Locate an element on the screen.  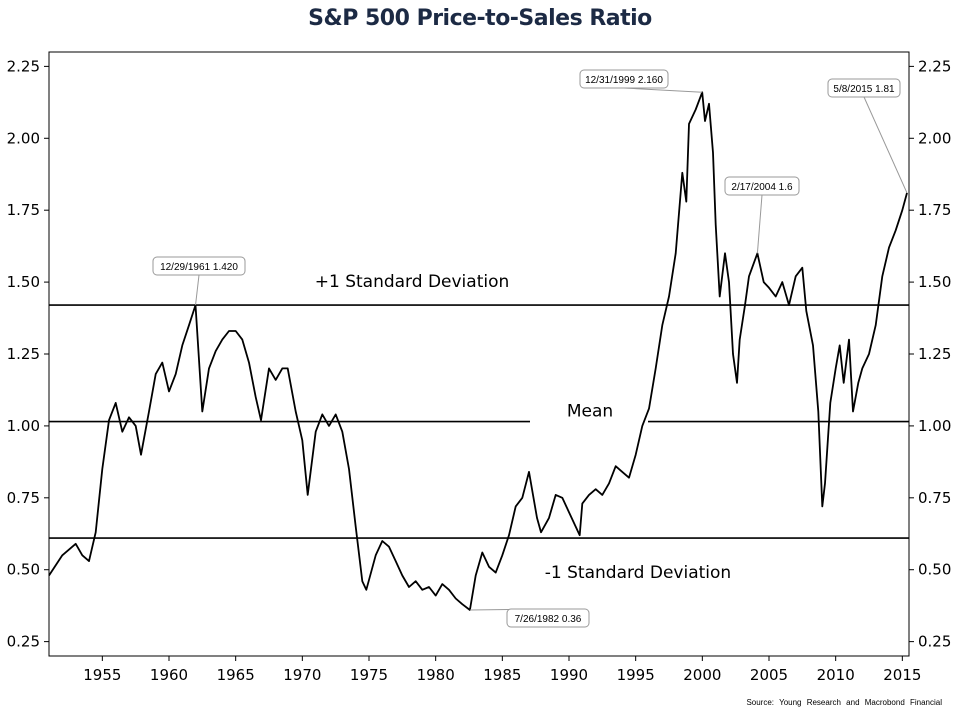
x-tick-label: 1980 is located at coordinates (436, 675).